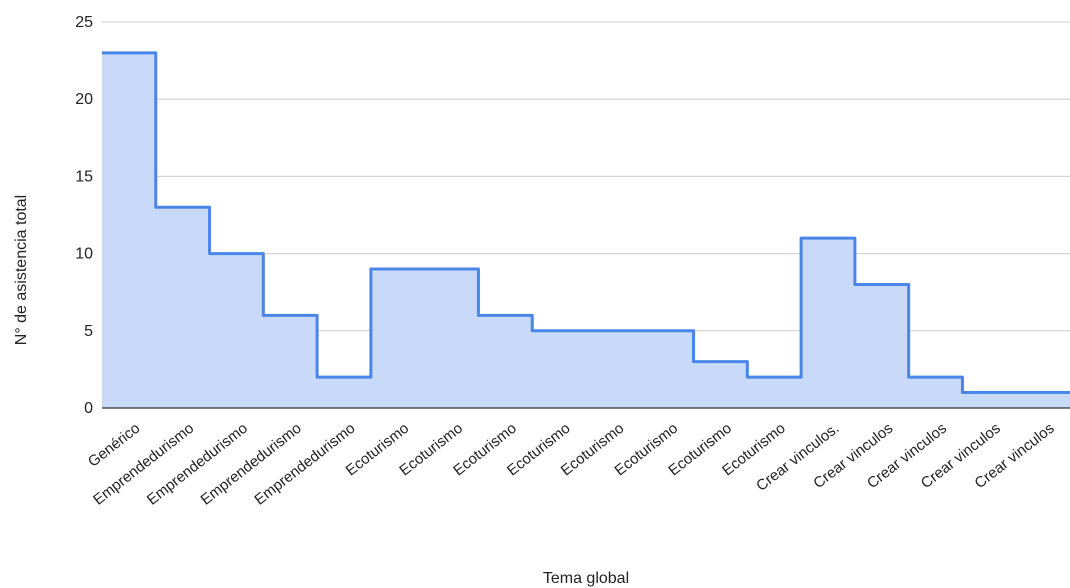  I want to click on y-tick-labels: 0 5 10 15 20 25, so click(84, 215).